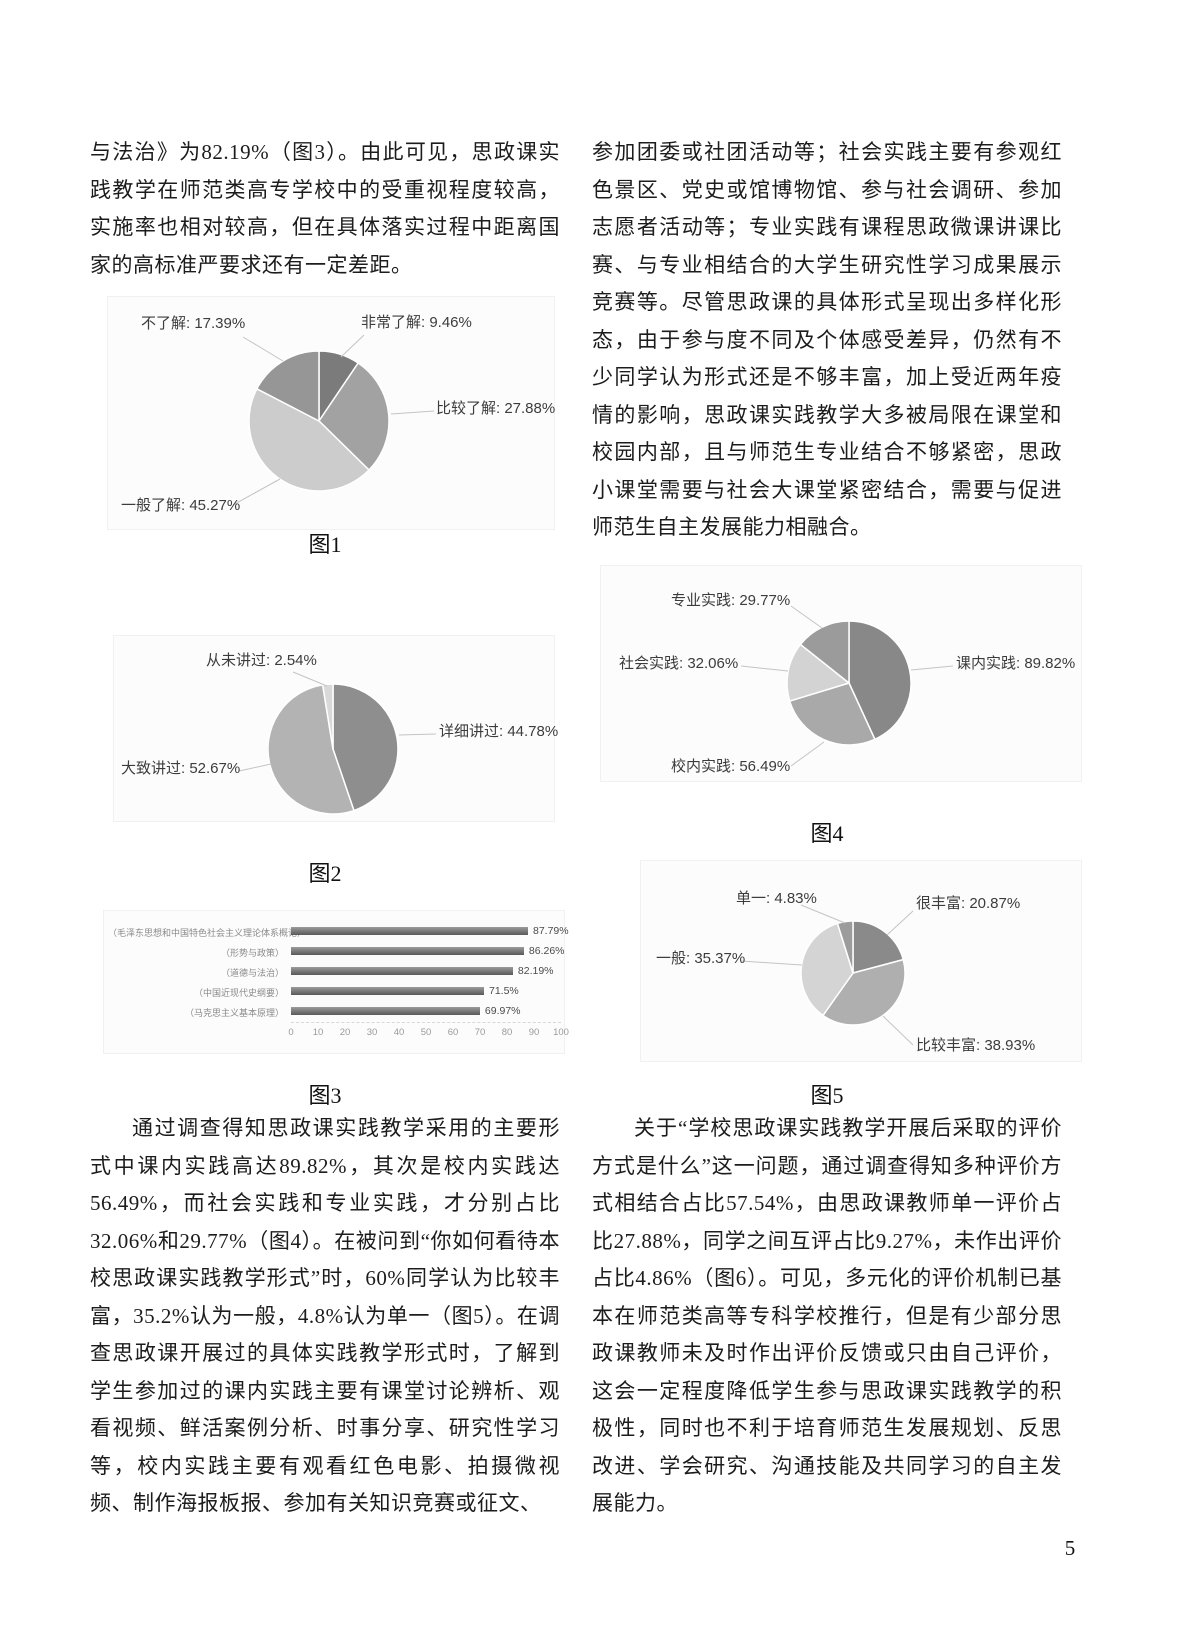 This screenshot has width=1191, height=1650. I want to click on page-number: 5, so click(1070, 1548).